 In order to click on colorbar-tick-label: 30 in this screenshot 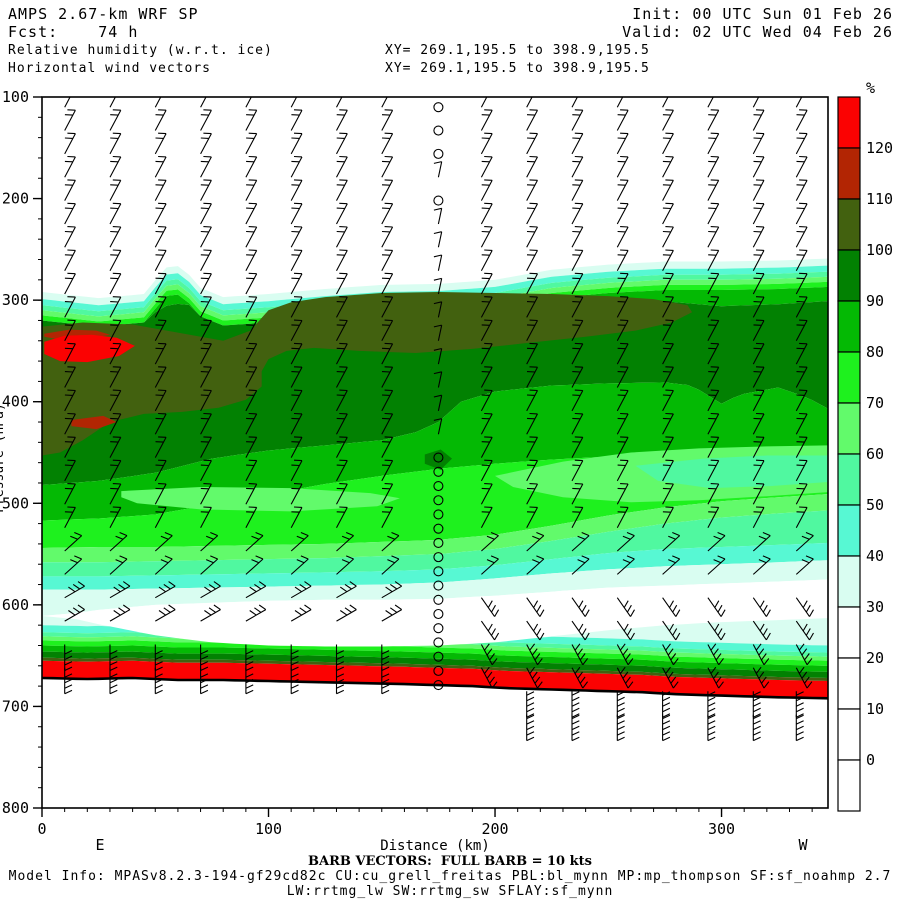, I will do `click(875, 607)`.